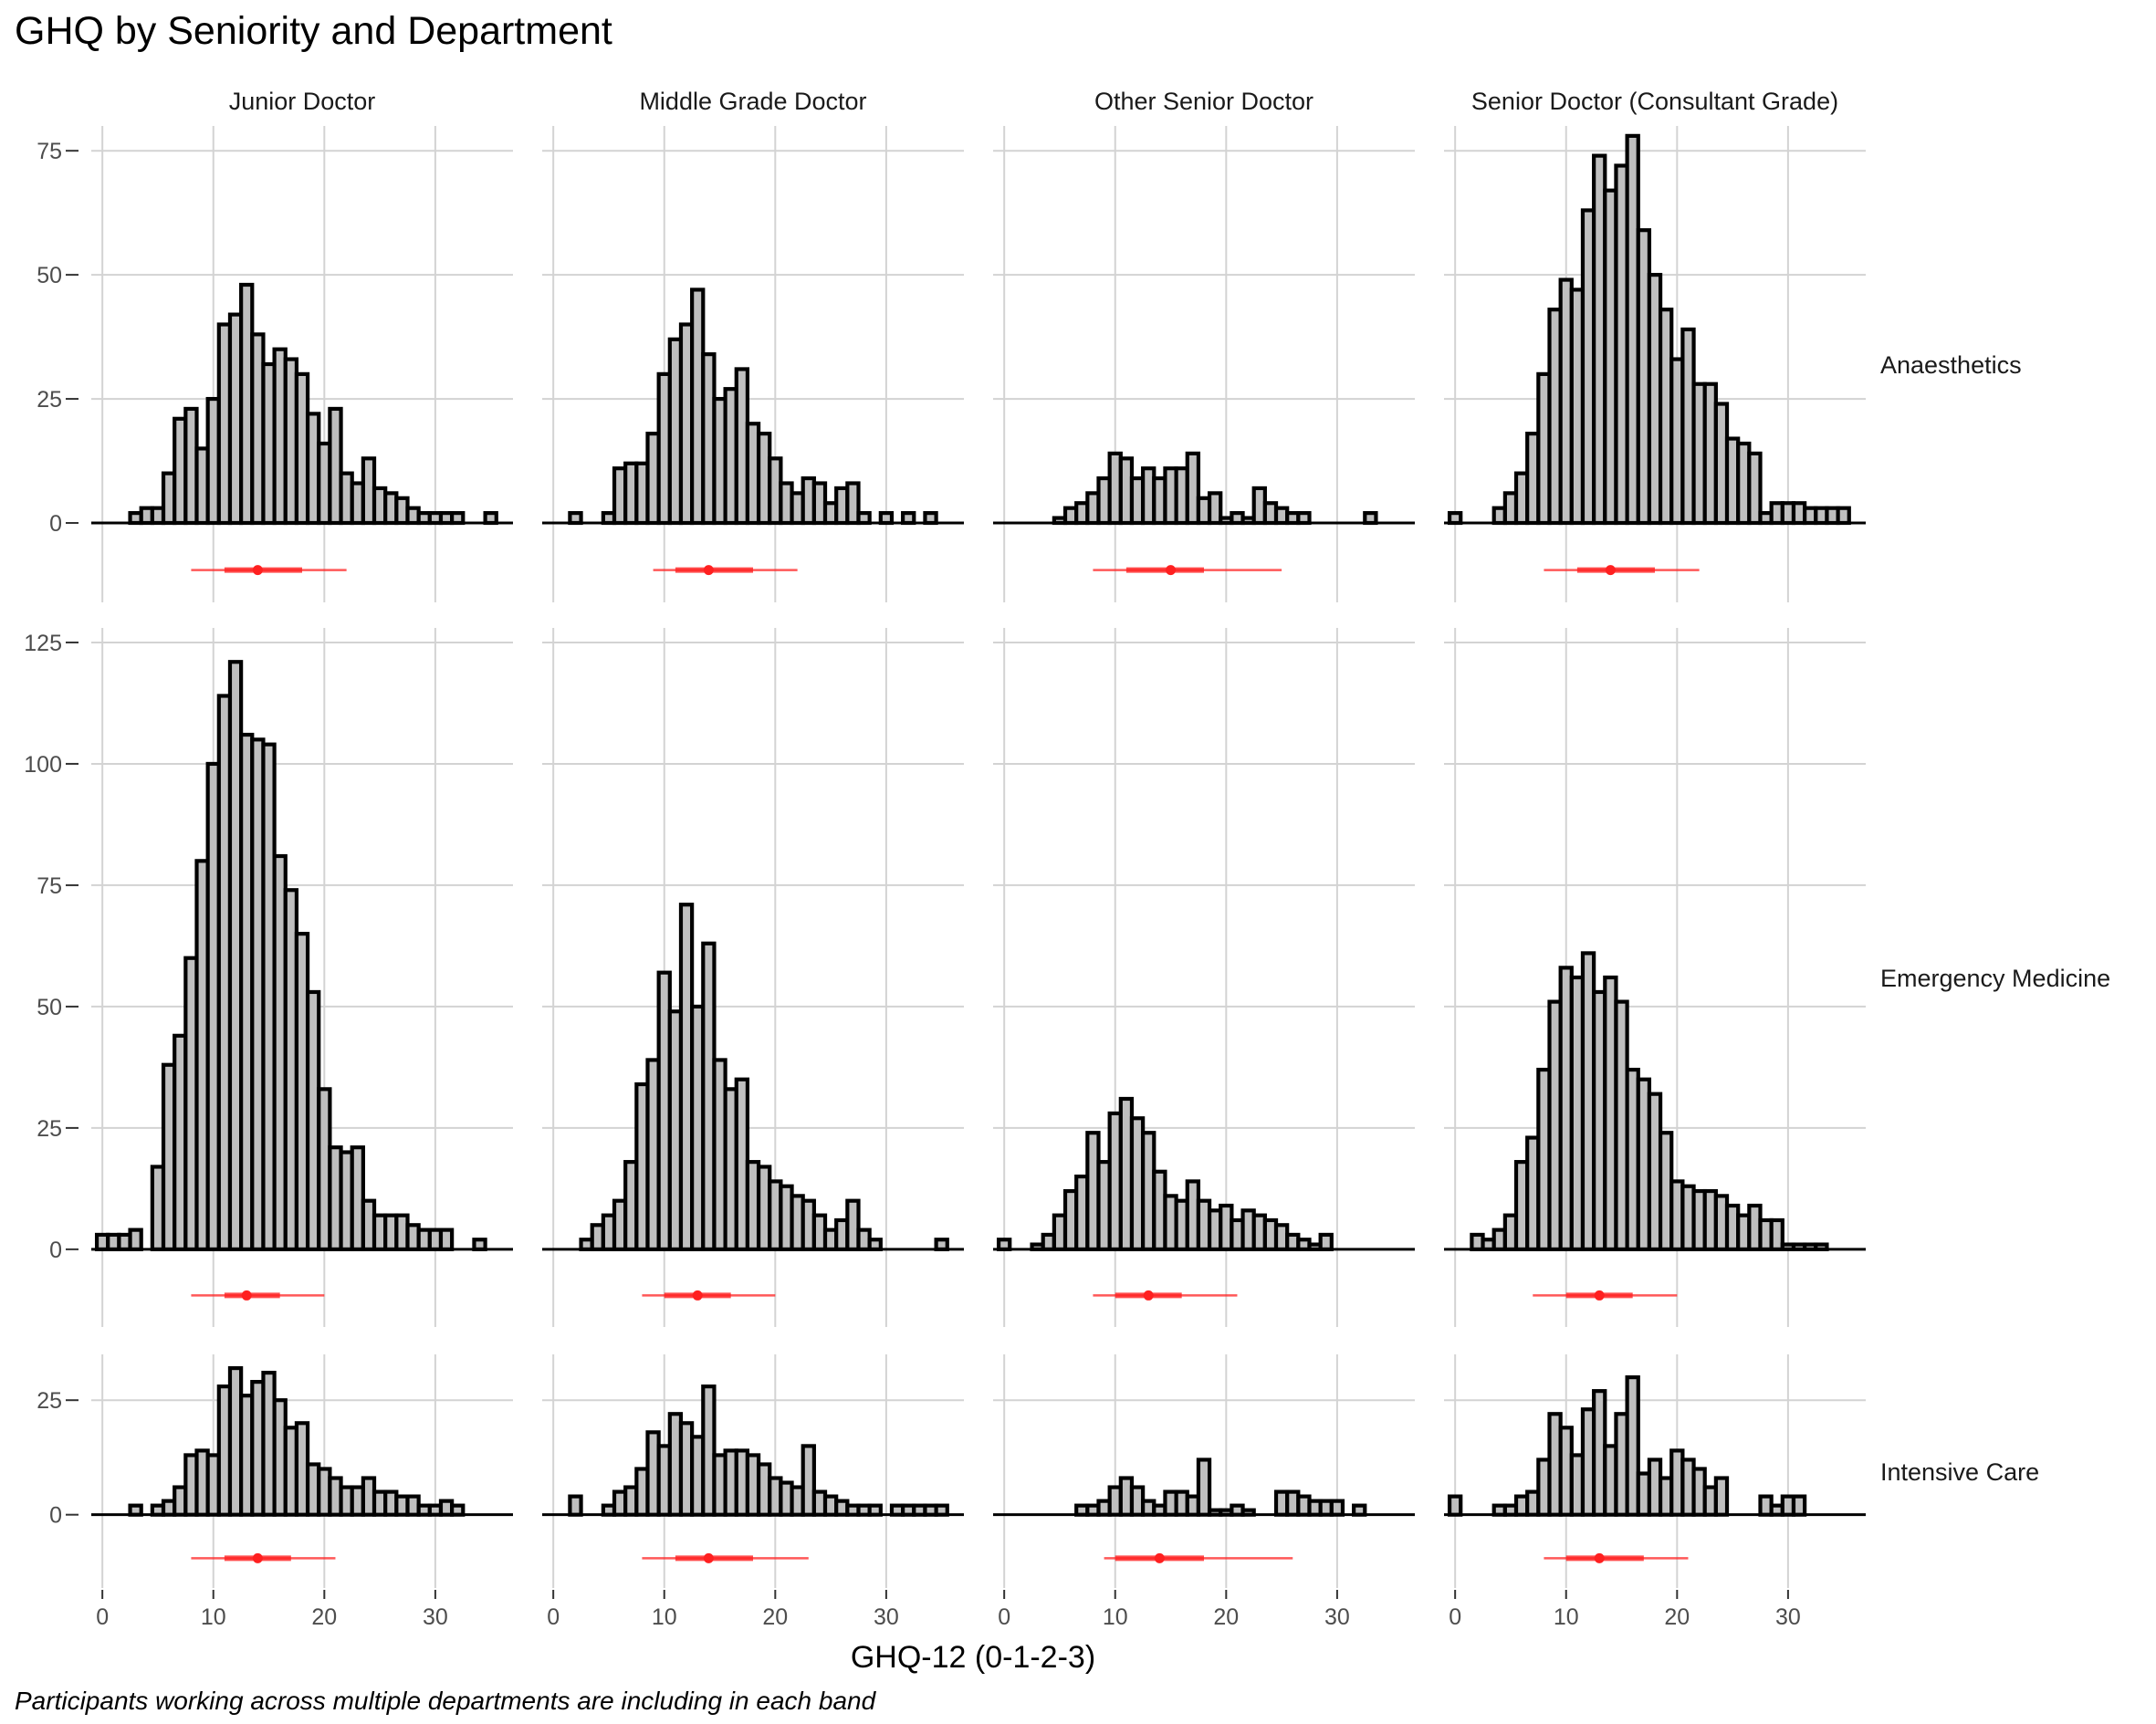 The image size is (2156, 1724). I want to click on column-strip-label: Other Senior Doctor, so click(1204, 102).